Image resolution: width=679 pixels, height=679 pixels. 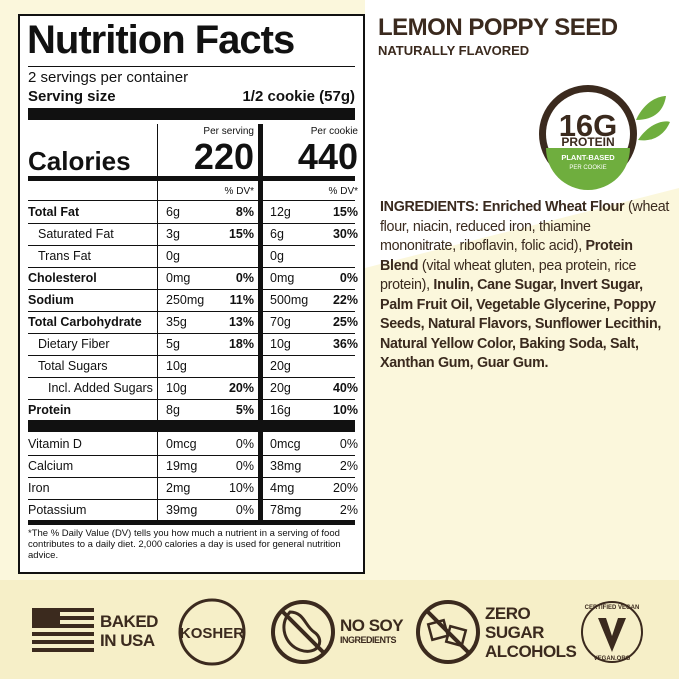 I want to click on nutrient-name: Sodium, so click(x=51, y=300).